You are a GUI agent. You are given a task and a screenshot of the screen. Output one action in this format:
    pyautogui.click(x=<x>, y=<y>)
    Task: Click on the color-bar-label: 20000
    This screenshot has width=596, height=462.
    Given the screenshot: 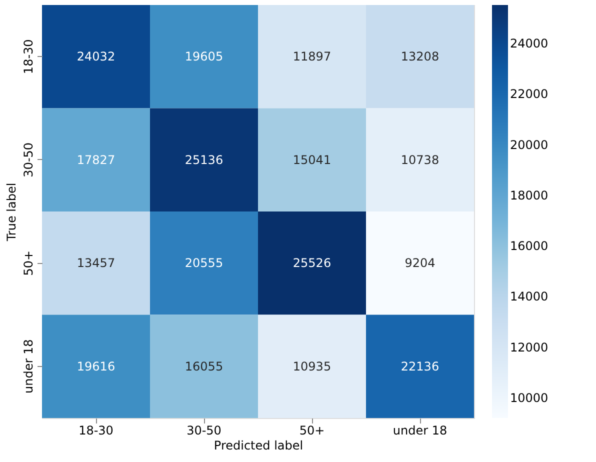 What is the action you would take?
    pyautogui.click(x=529, y=145)
    